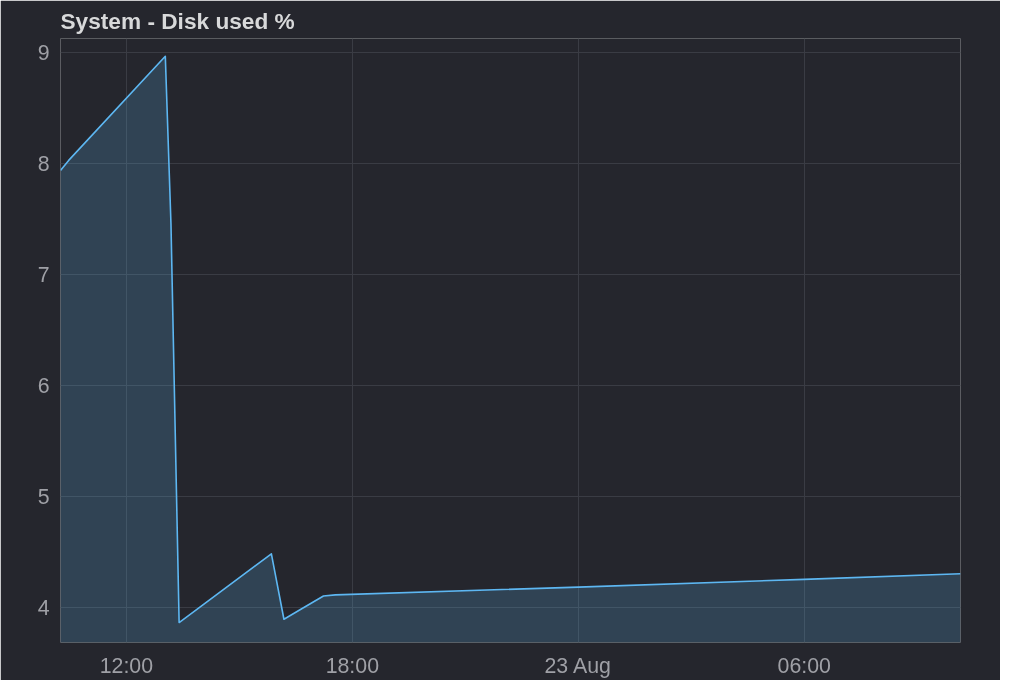 This screenshot has height=698, width=1020. What do you see at coordinates (43, 607) in the screenshot?
I see `y-tick-label: 4` at bounding box center [43, 607].